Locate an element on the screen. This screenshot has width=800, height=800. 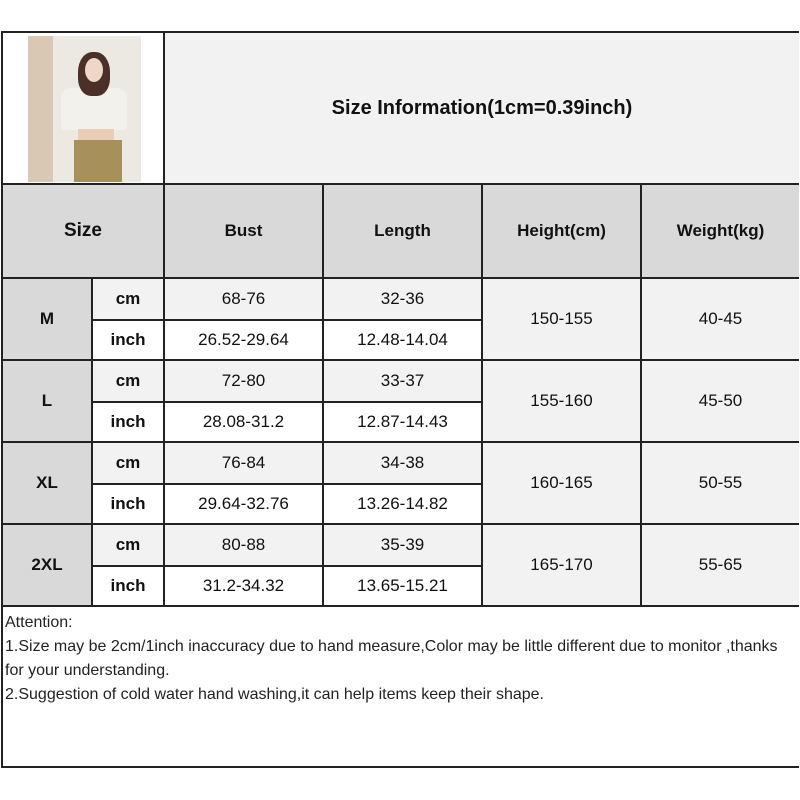
weight-range: 55-65 is located at coordinates (720, 565).